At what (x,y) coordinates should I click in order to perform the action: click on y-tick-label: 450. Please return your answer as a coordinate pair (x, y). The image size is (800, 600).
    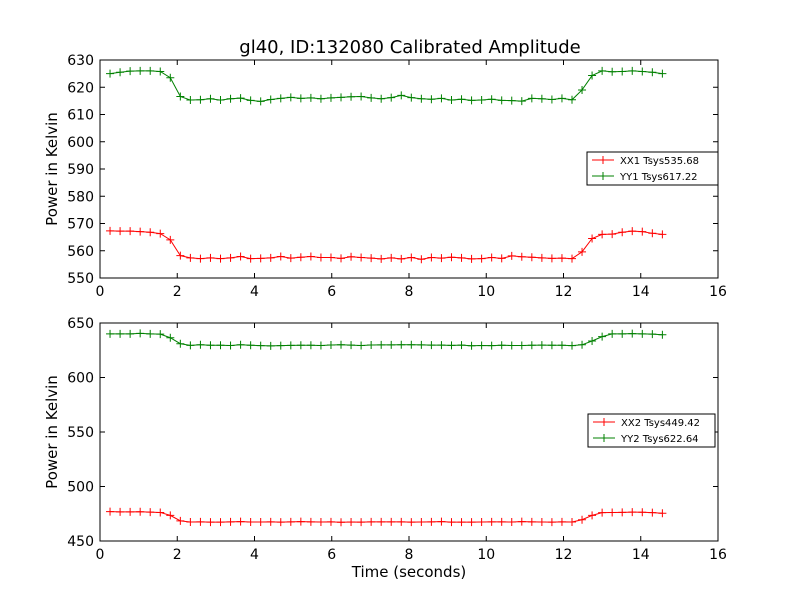
    Looking at the image, I should click on (80, 542).